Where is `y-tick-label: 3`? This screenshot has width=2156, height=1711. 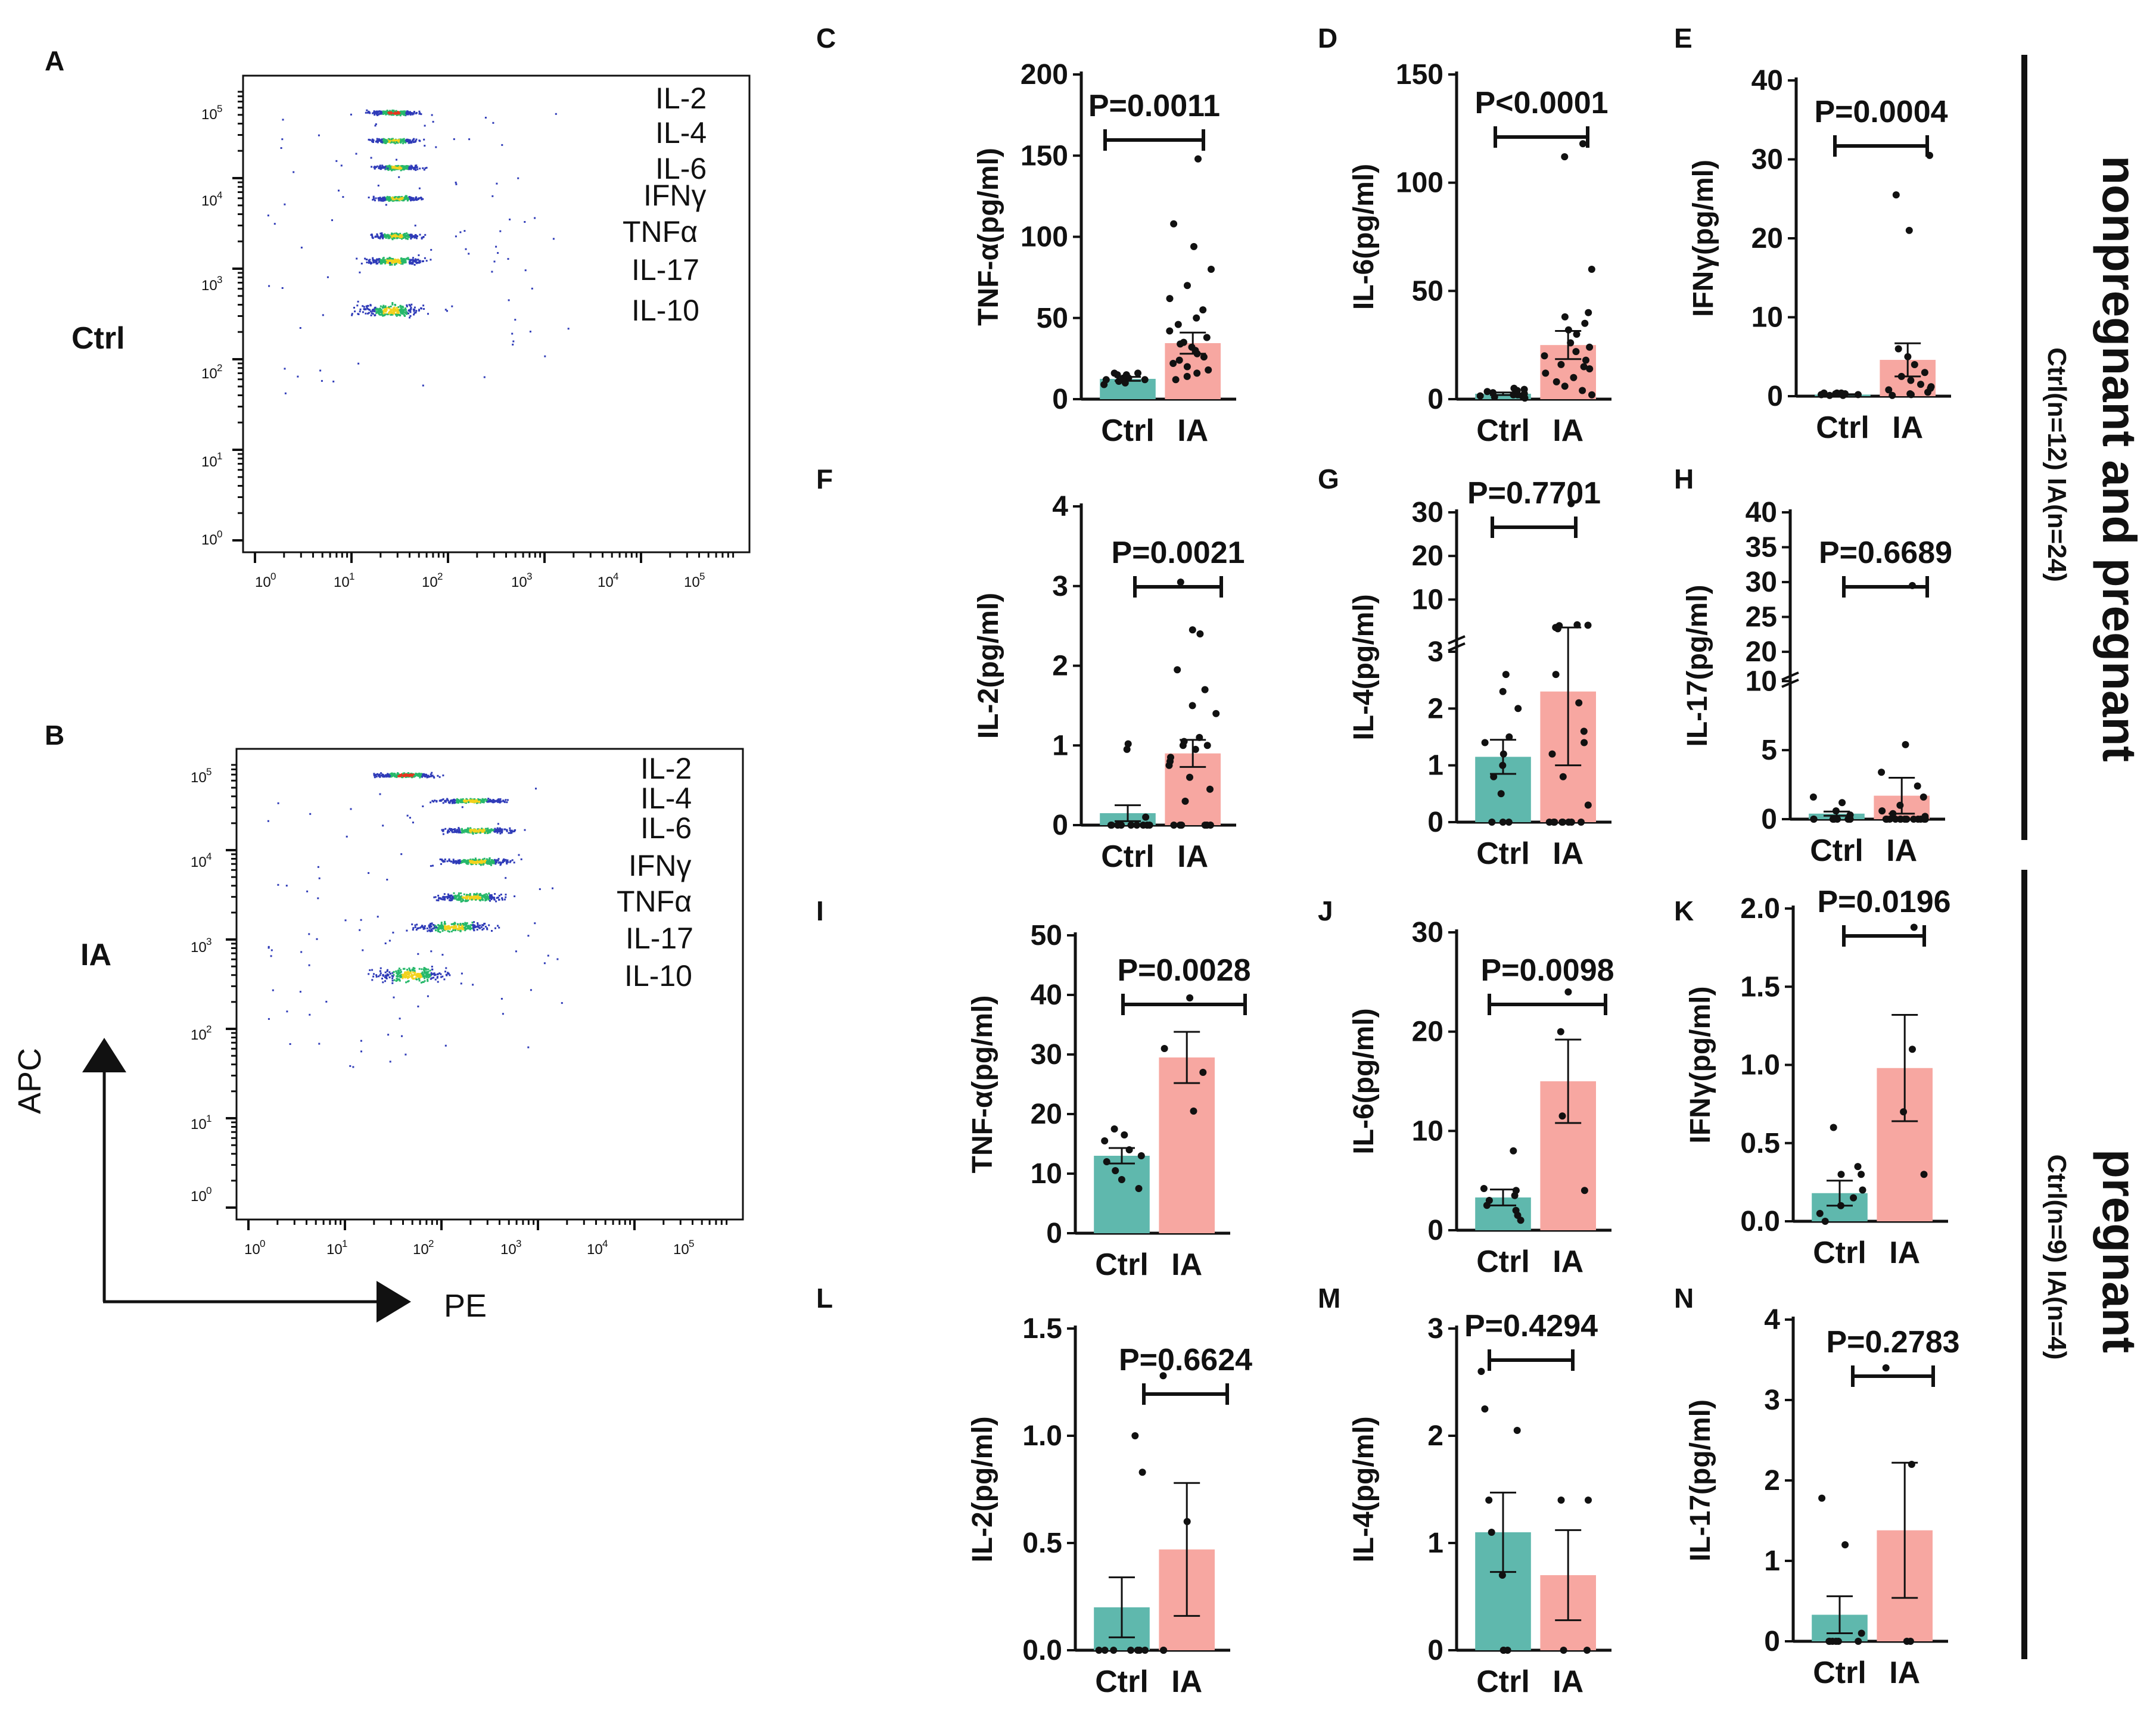 y-tick-label: 3 is located at coordinates (1435, 652).